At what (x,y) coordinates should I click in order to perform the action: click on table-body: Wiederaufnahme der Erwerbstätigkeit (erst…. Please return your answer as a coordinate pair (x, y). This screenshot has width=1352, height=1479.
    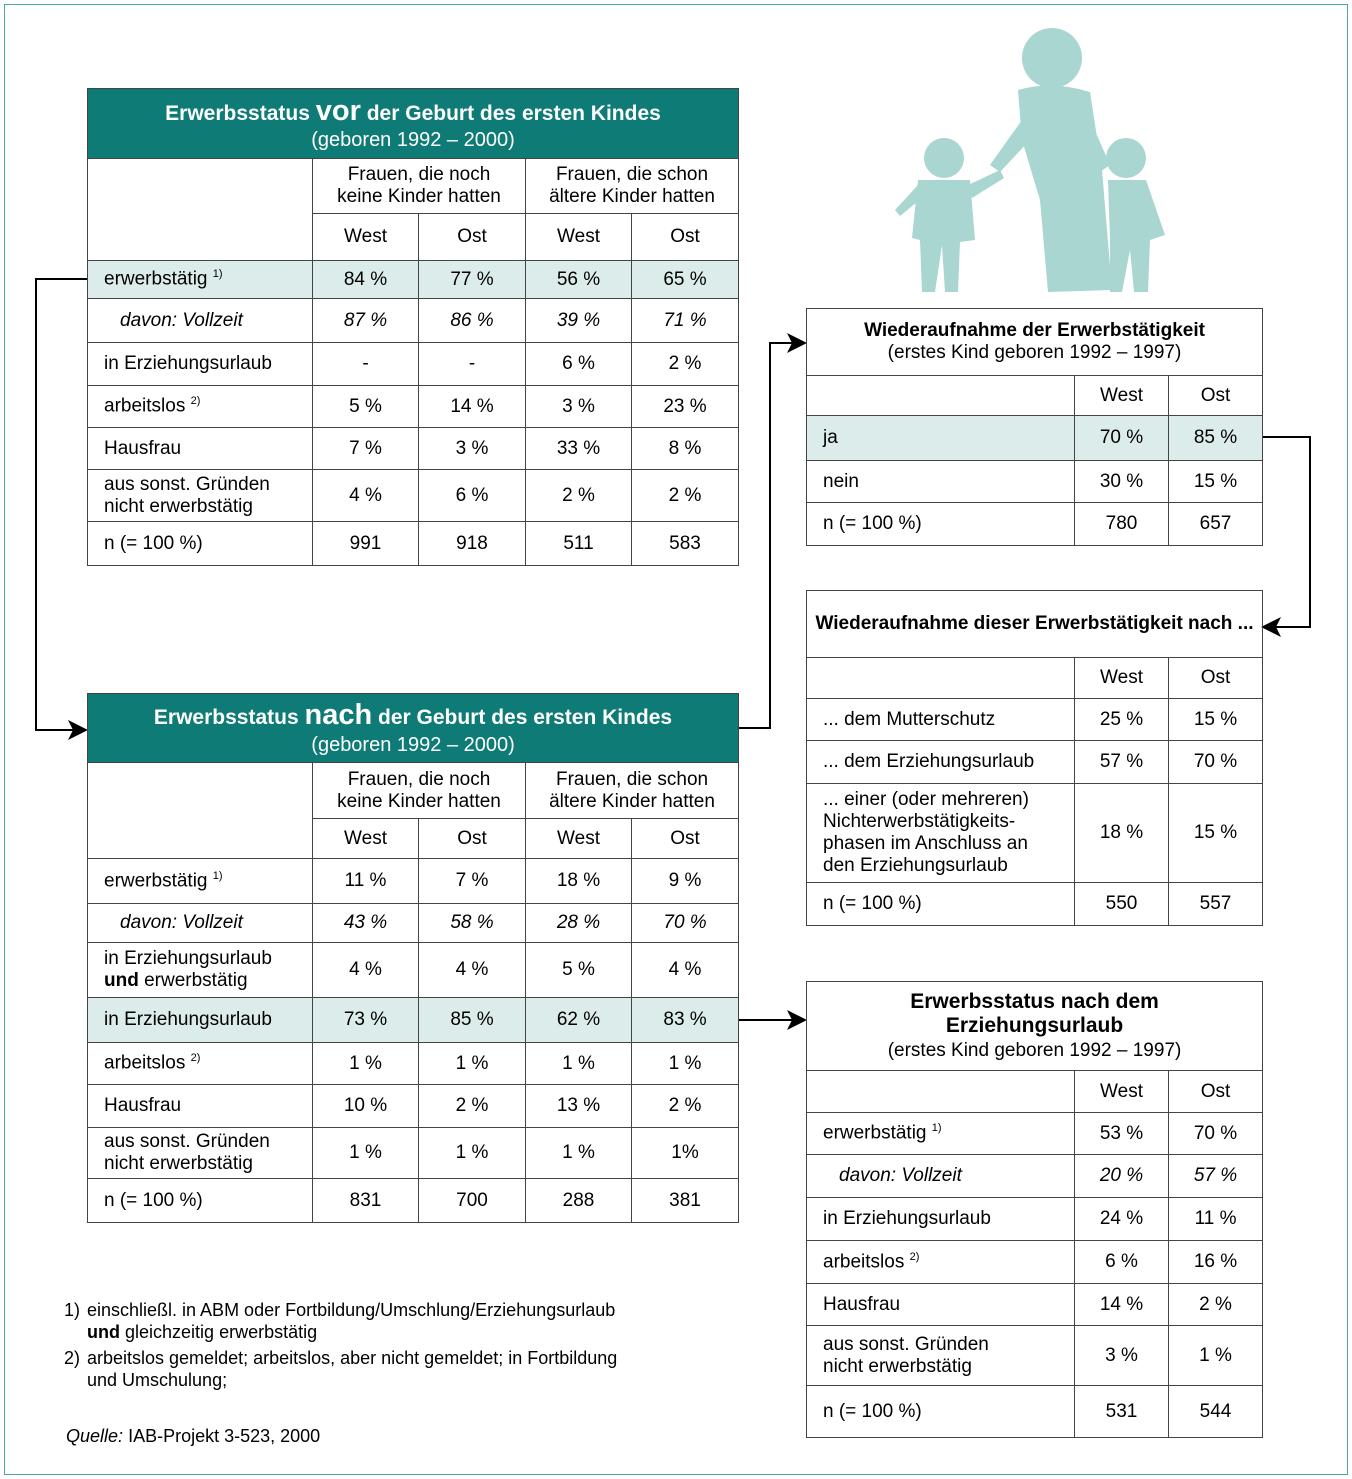
    Looking at the image, I should click on (1034, 427).